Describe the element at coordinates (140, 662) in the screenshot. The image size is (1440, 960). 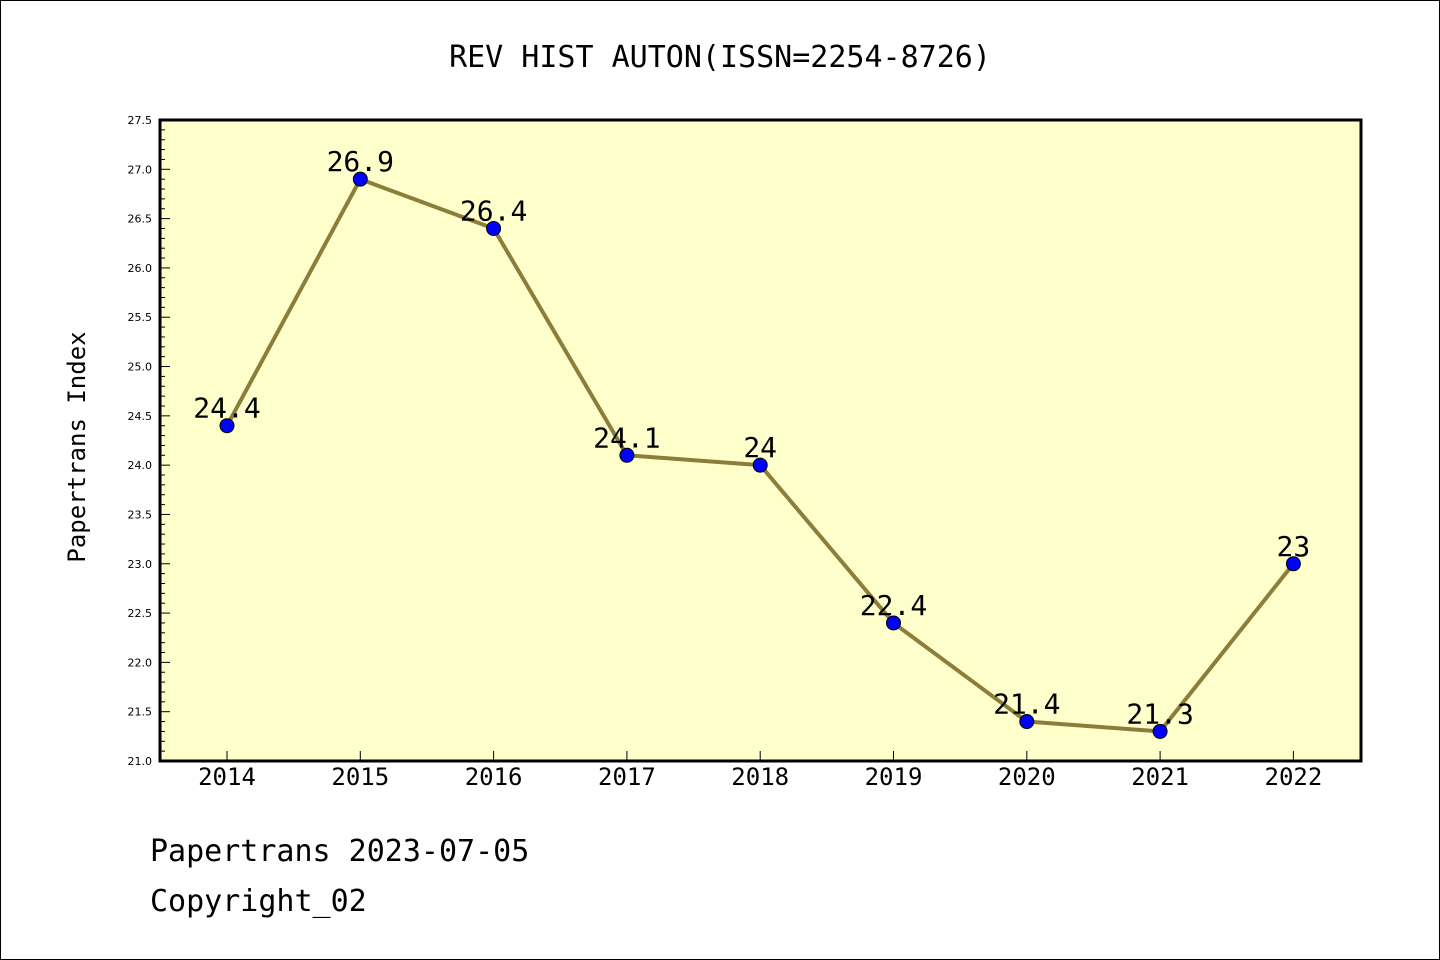
I see `y-tick-label: 22.0` at that location.